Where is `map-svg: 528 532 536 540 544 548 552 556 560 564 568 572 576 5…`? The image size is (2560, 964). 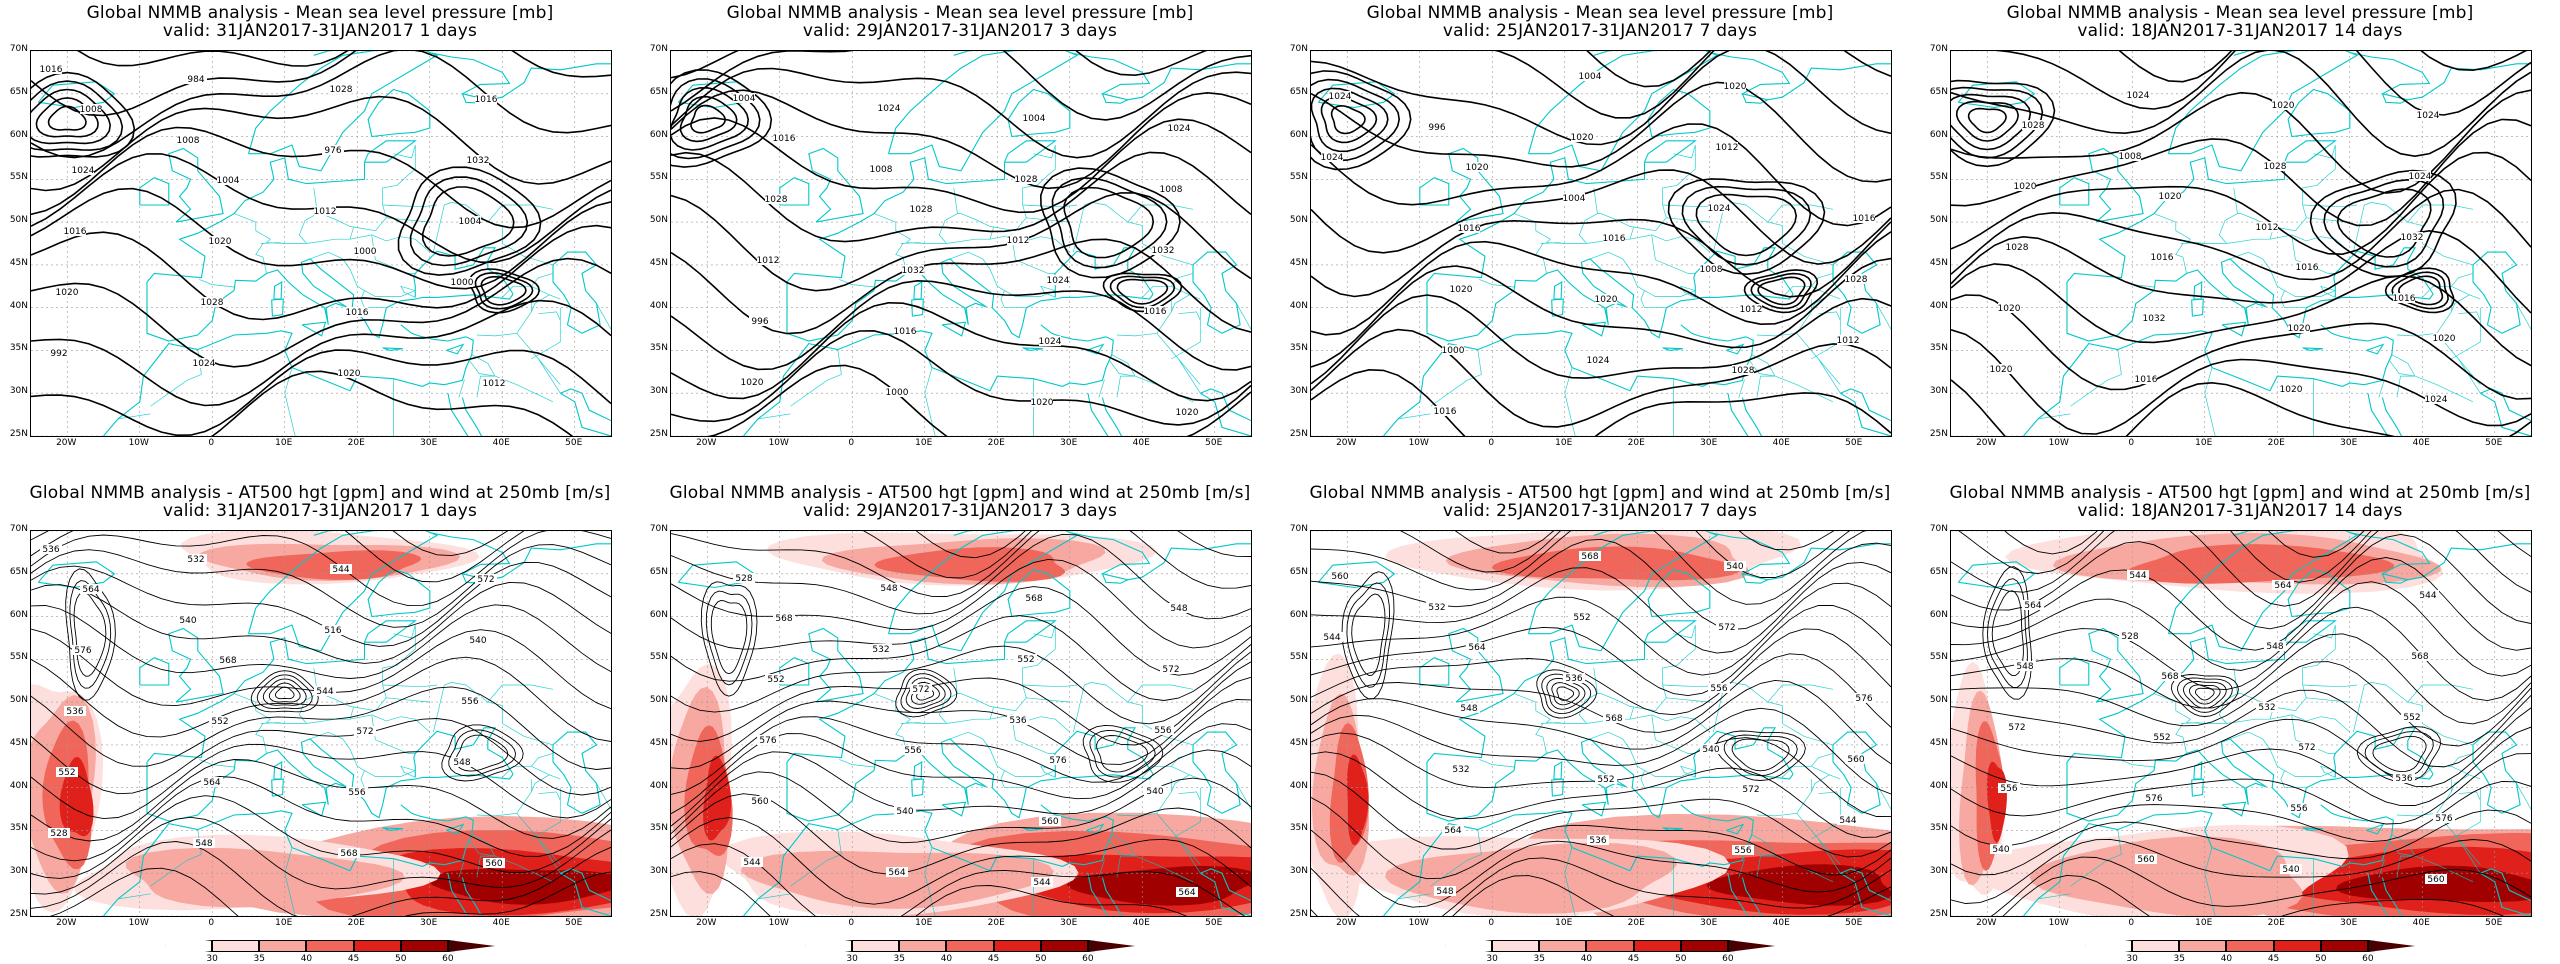
map-svg: 528 532 536 540 544 548 552 556 560 564 568 572 576 5… is located at coordinates (2241, 723).